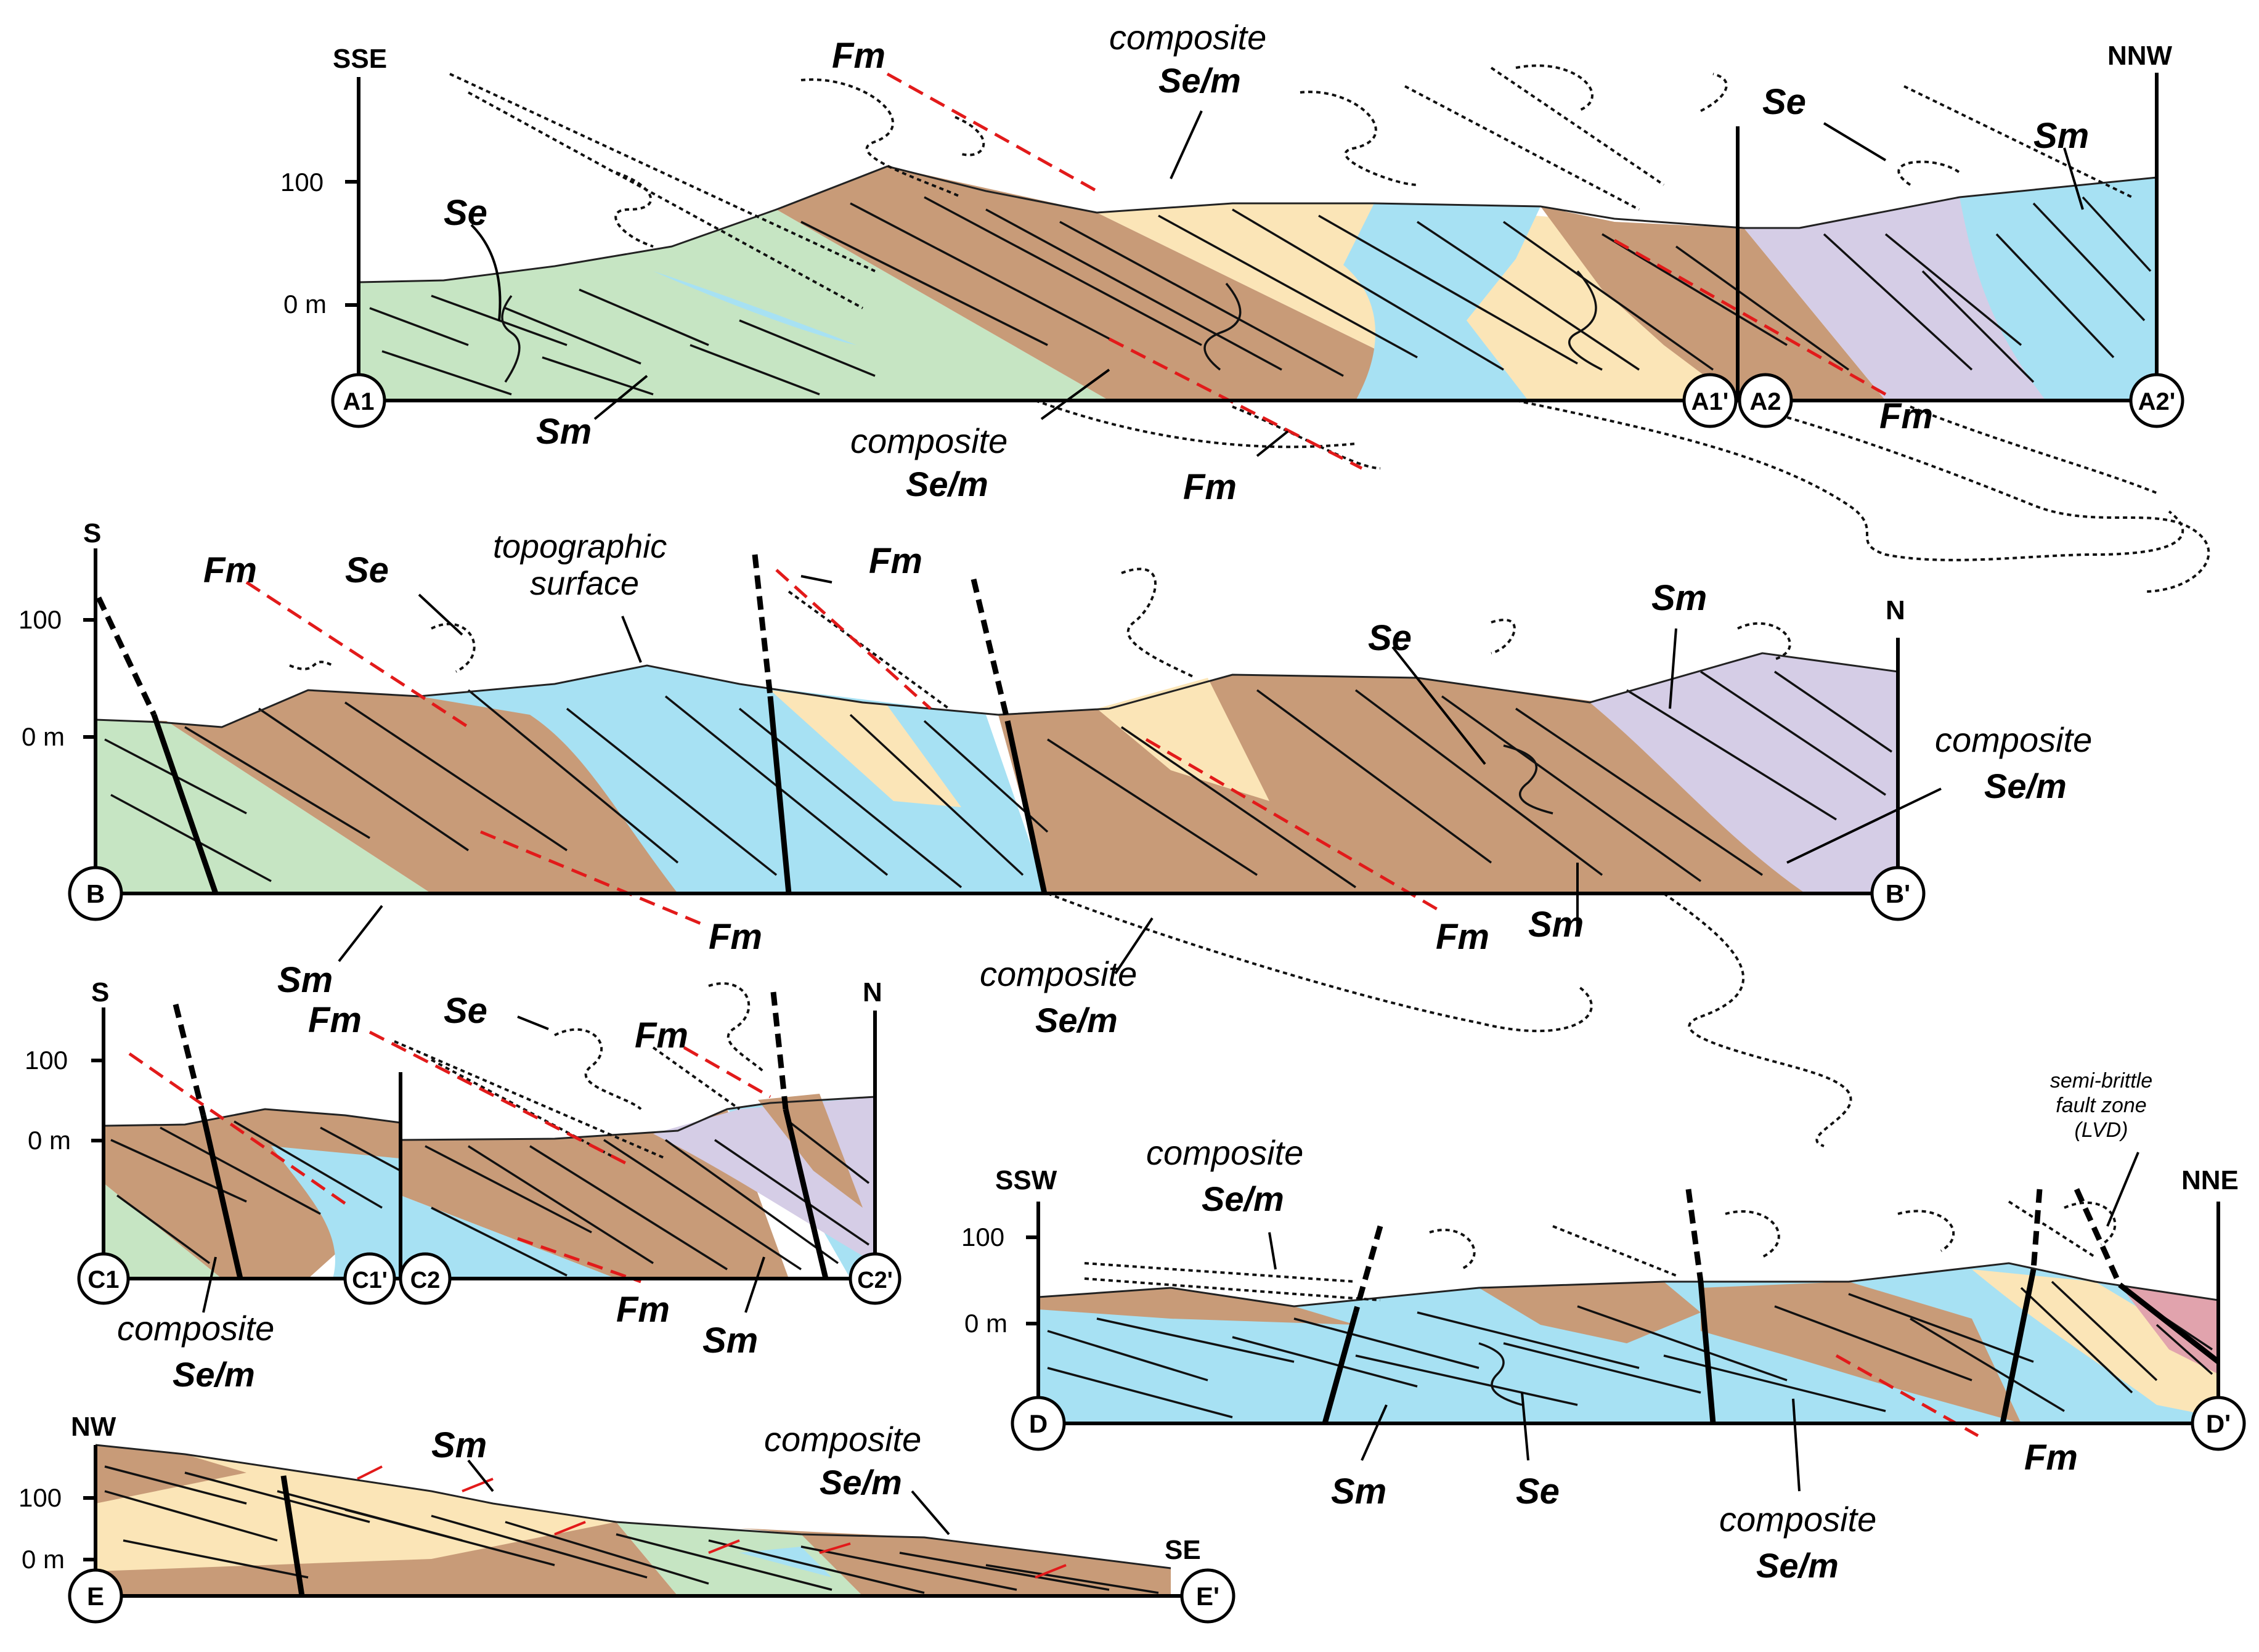  I want to click on label-sem-a1: Se/m, so click(1199, 80).